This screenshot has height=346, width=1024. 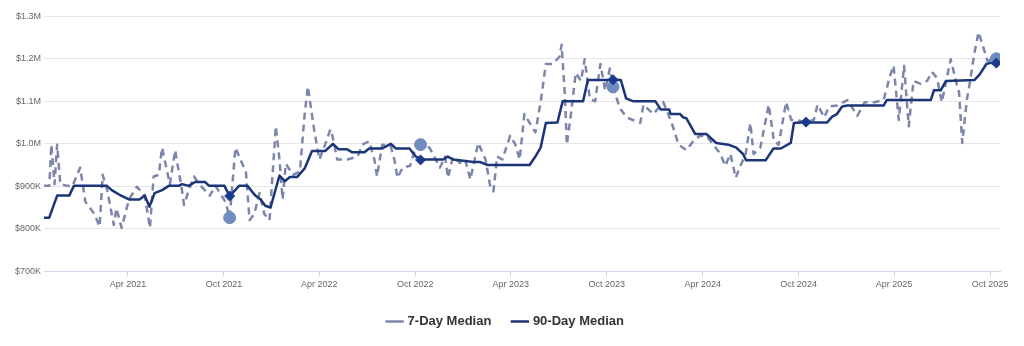 What do you see at coordinates (28, 185) in the screenshot?
I see `y-tick-label: $900K` at bounding box center [28, 185].